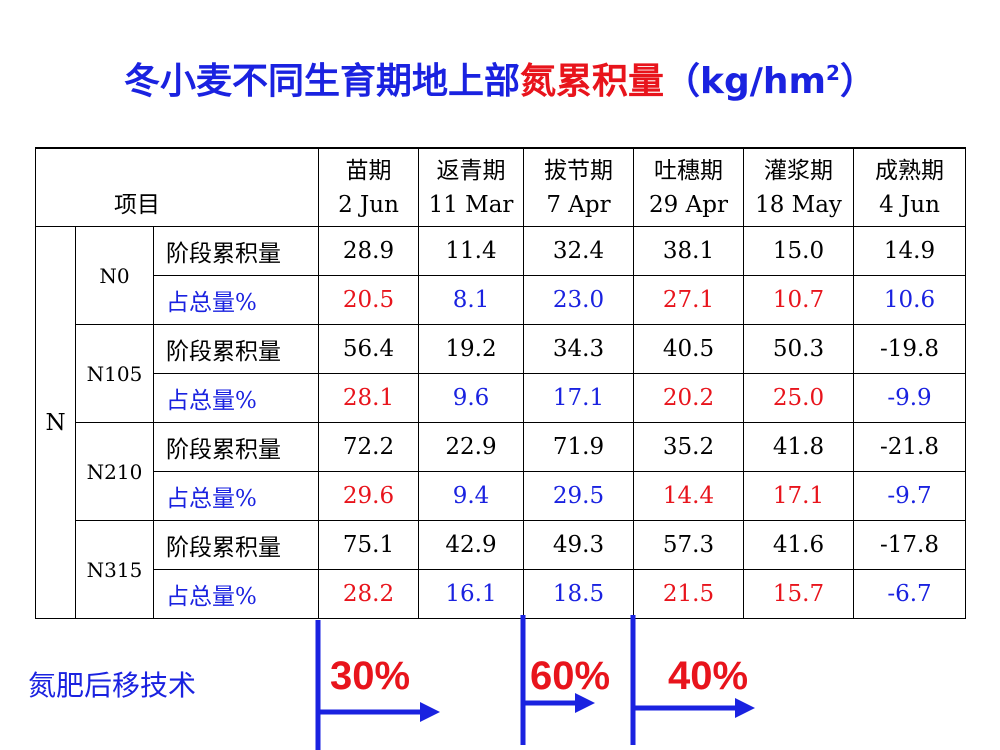 The height and width of the screenshot is (750, 1000). I want to click on cell: 28.2, so click(368, 594).